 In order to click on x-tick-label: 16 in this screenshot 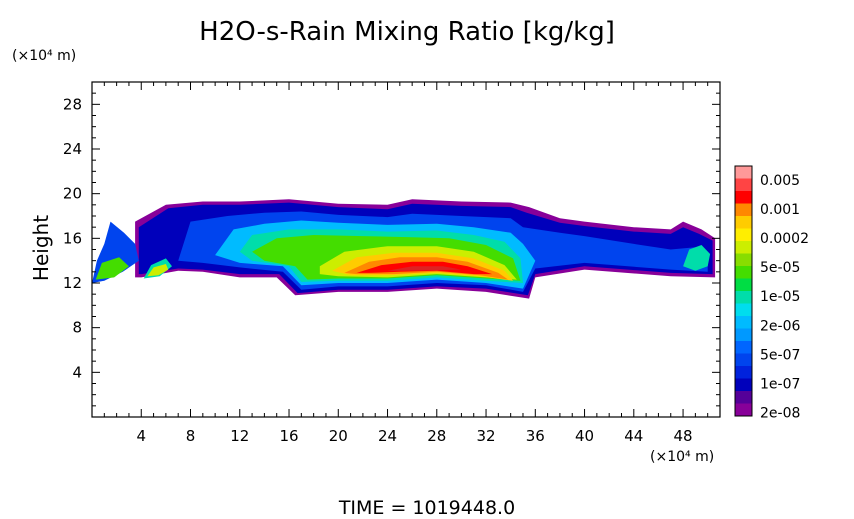, I will do `click(288, 436)`.